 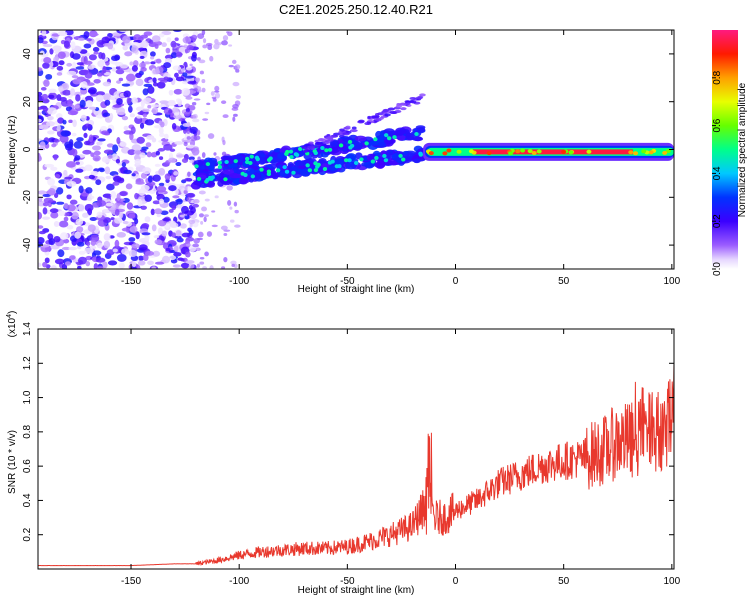 What do you see at coordinates (564, 581) in the screenshot?
I see `x-tick-label: 50` at bounding box center [564, 581].